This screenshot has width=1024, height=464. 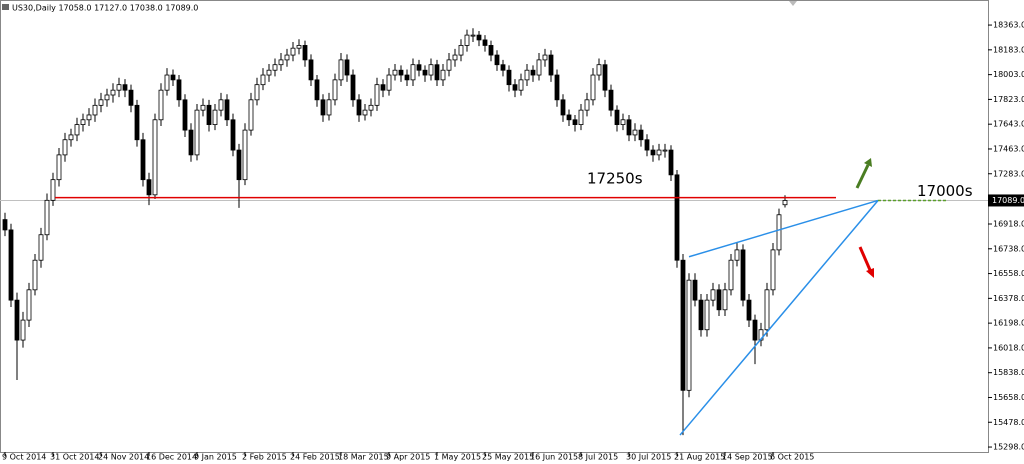 What do you see at coordinates (1008, 99) in the screenshot?
I see `y-tick-label: 17823.0` at bounding box center [1008, 99].